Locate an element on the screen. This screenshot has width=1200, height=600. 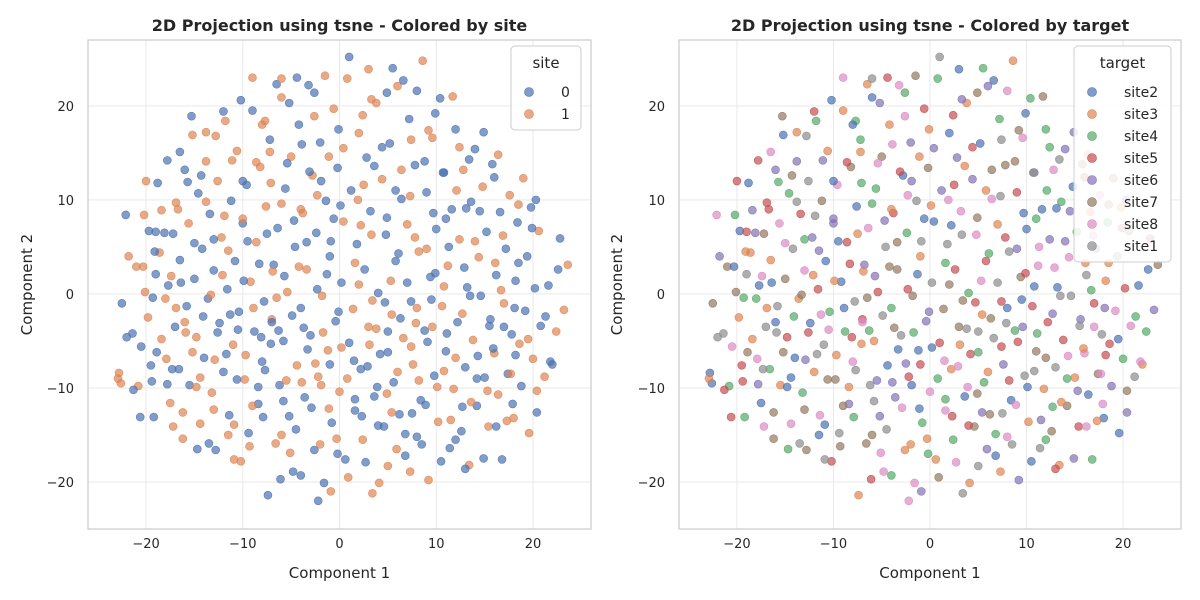
legend-label: site3 is located at coordinates (1141, 115).